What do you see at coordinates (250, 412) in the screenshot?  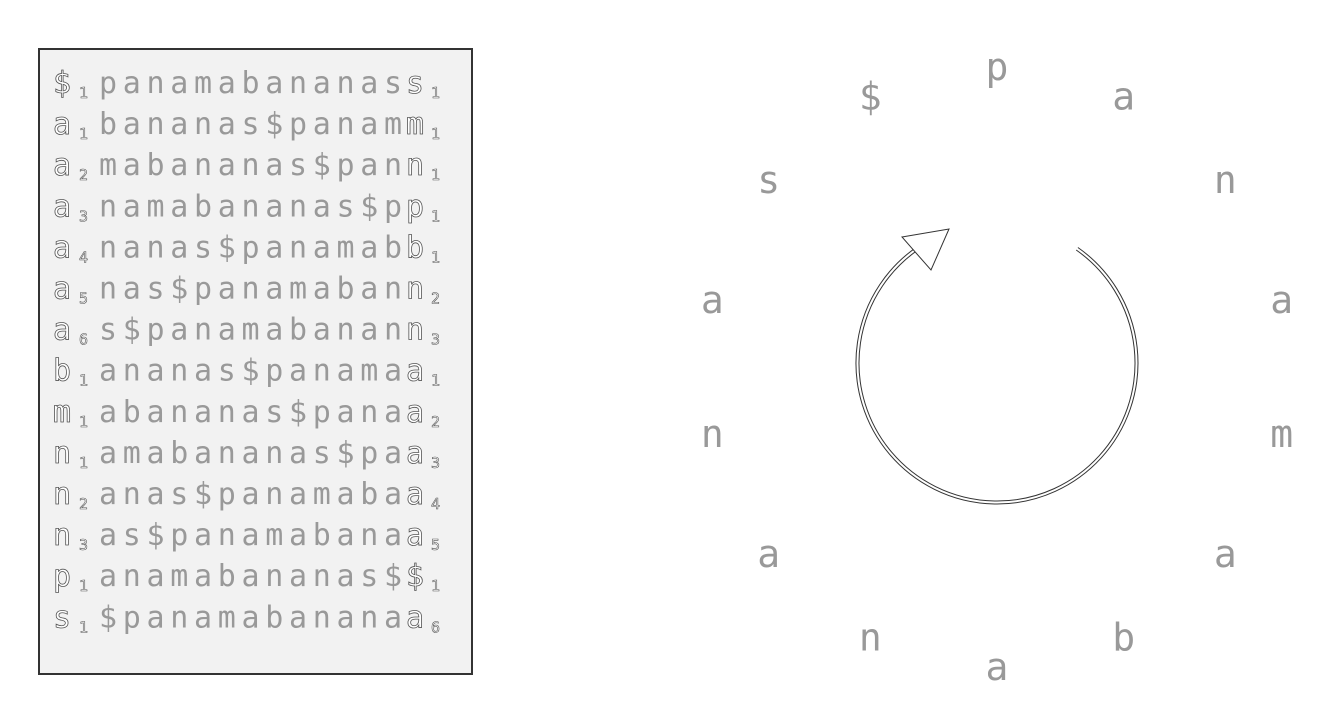 I see `row-middle-text: abananas$pana` at bounding box center [250, 412].